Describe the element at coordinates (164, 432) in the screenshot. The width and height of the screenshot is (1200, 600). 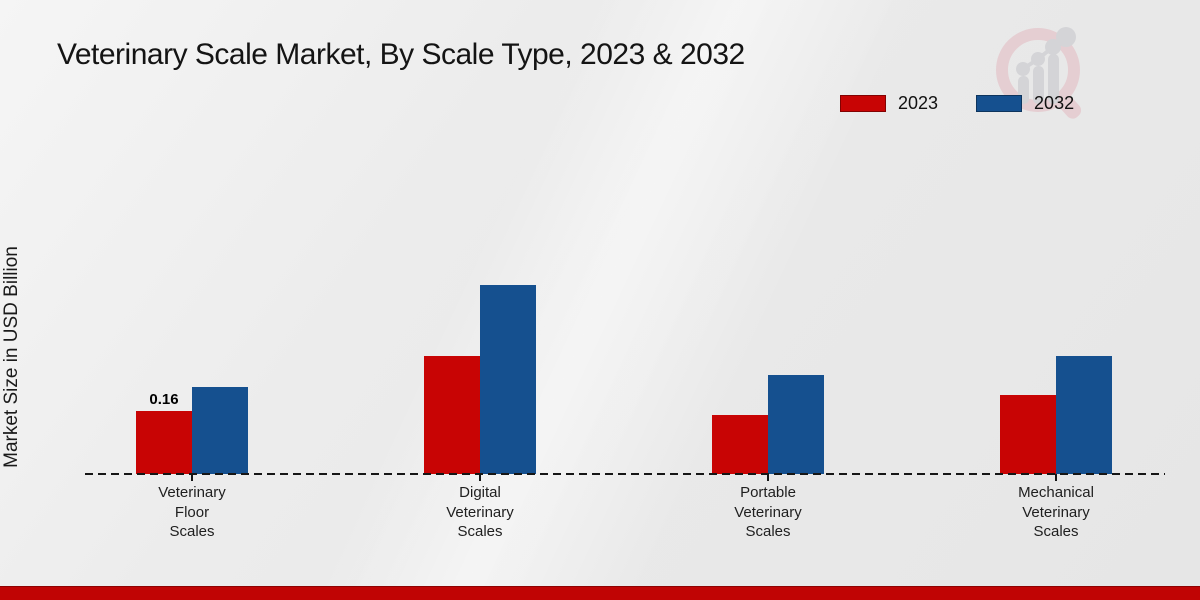
I see `bar-2023: 0.16` at that location.